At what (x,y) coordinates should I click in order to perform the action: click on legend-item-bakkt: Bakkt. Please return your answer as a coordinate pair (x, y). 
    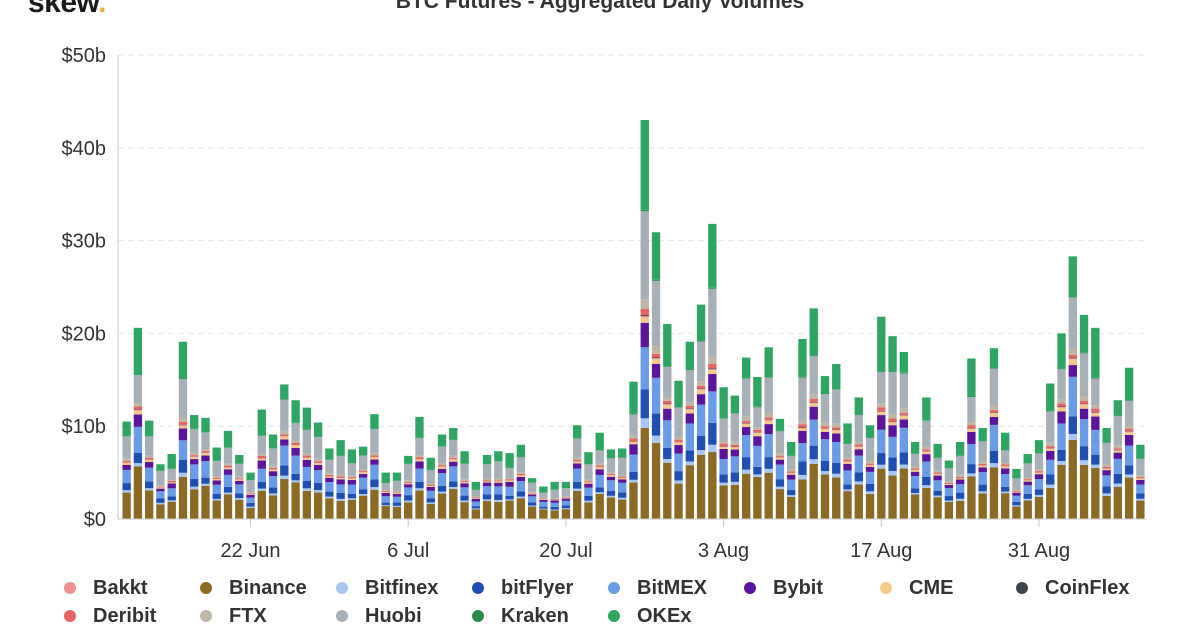
    Looking at the image, I should click on (105, 588).